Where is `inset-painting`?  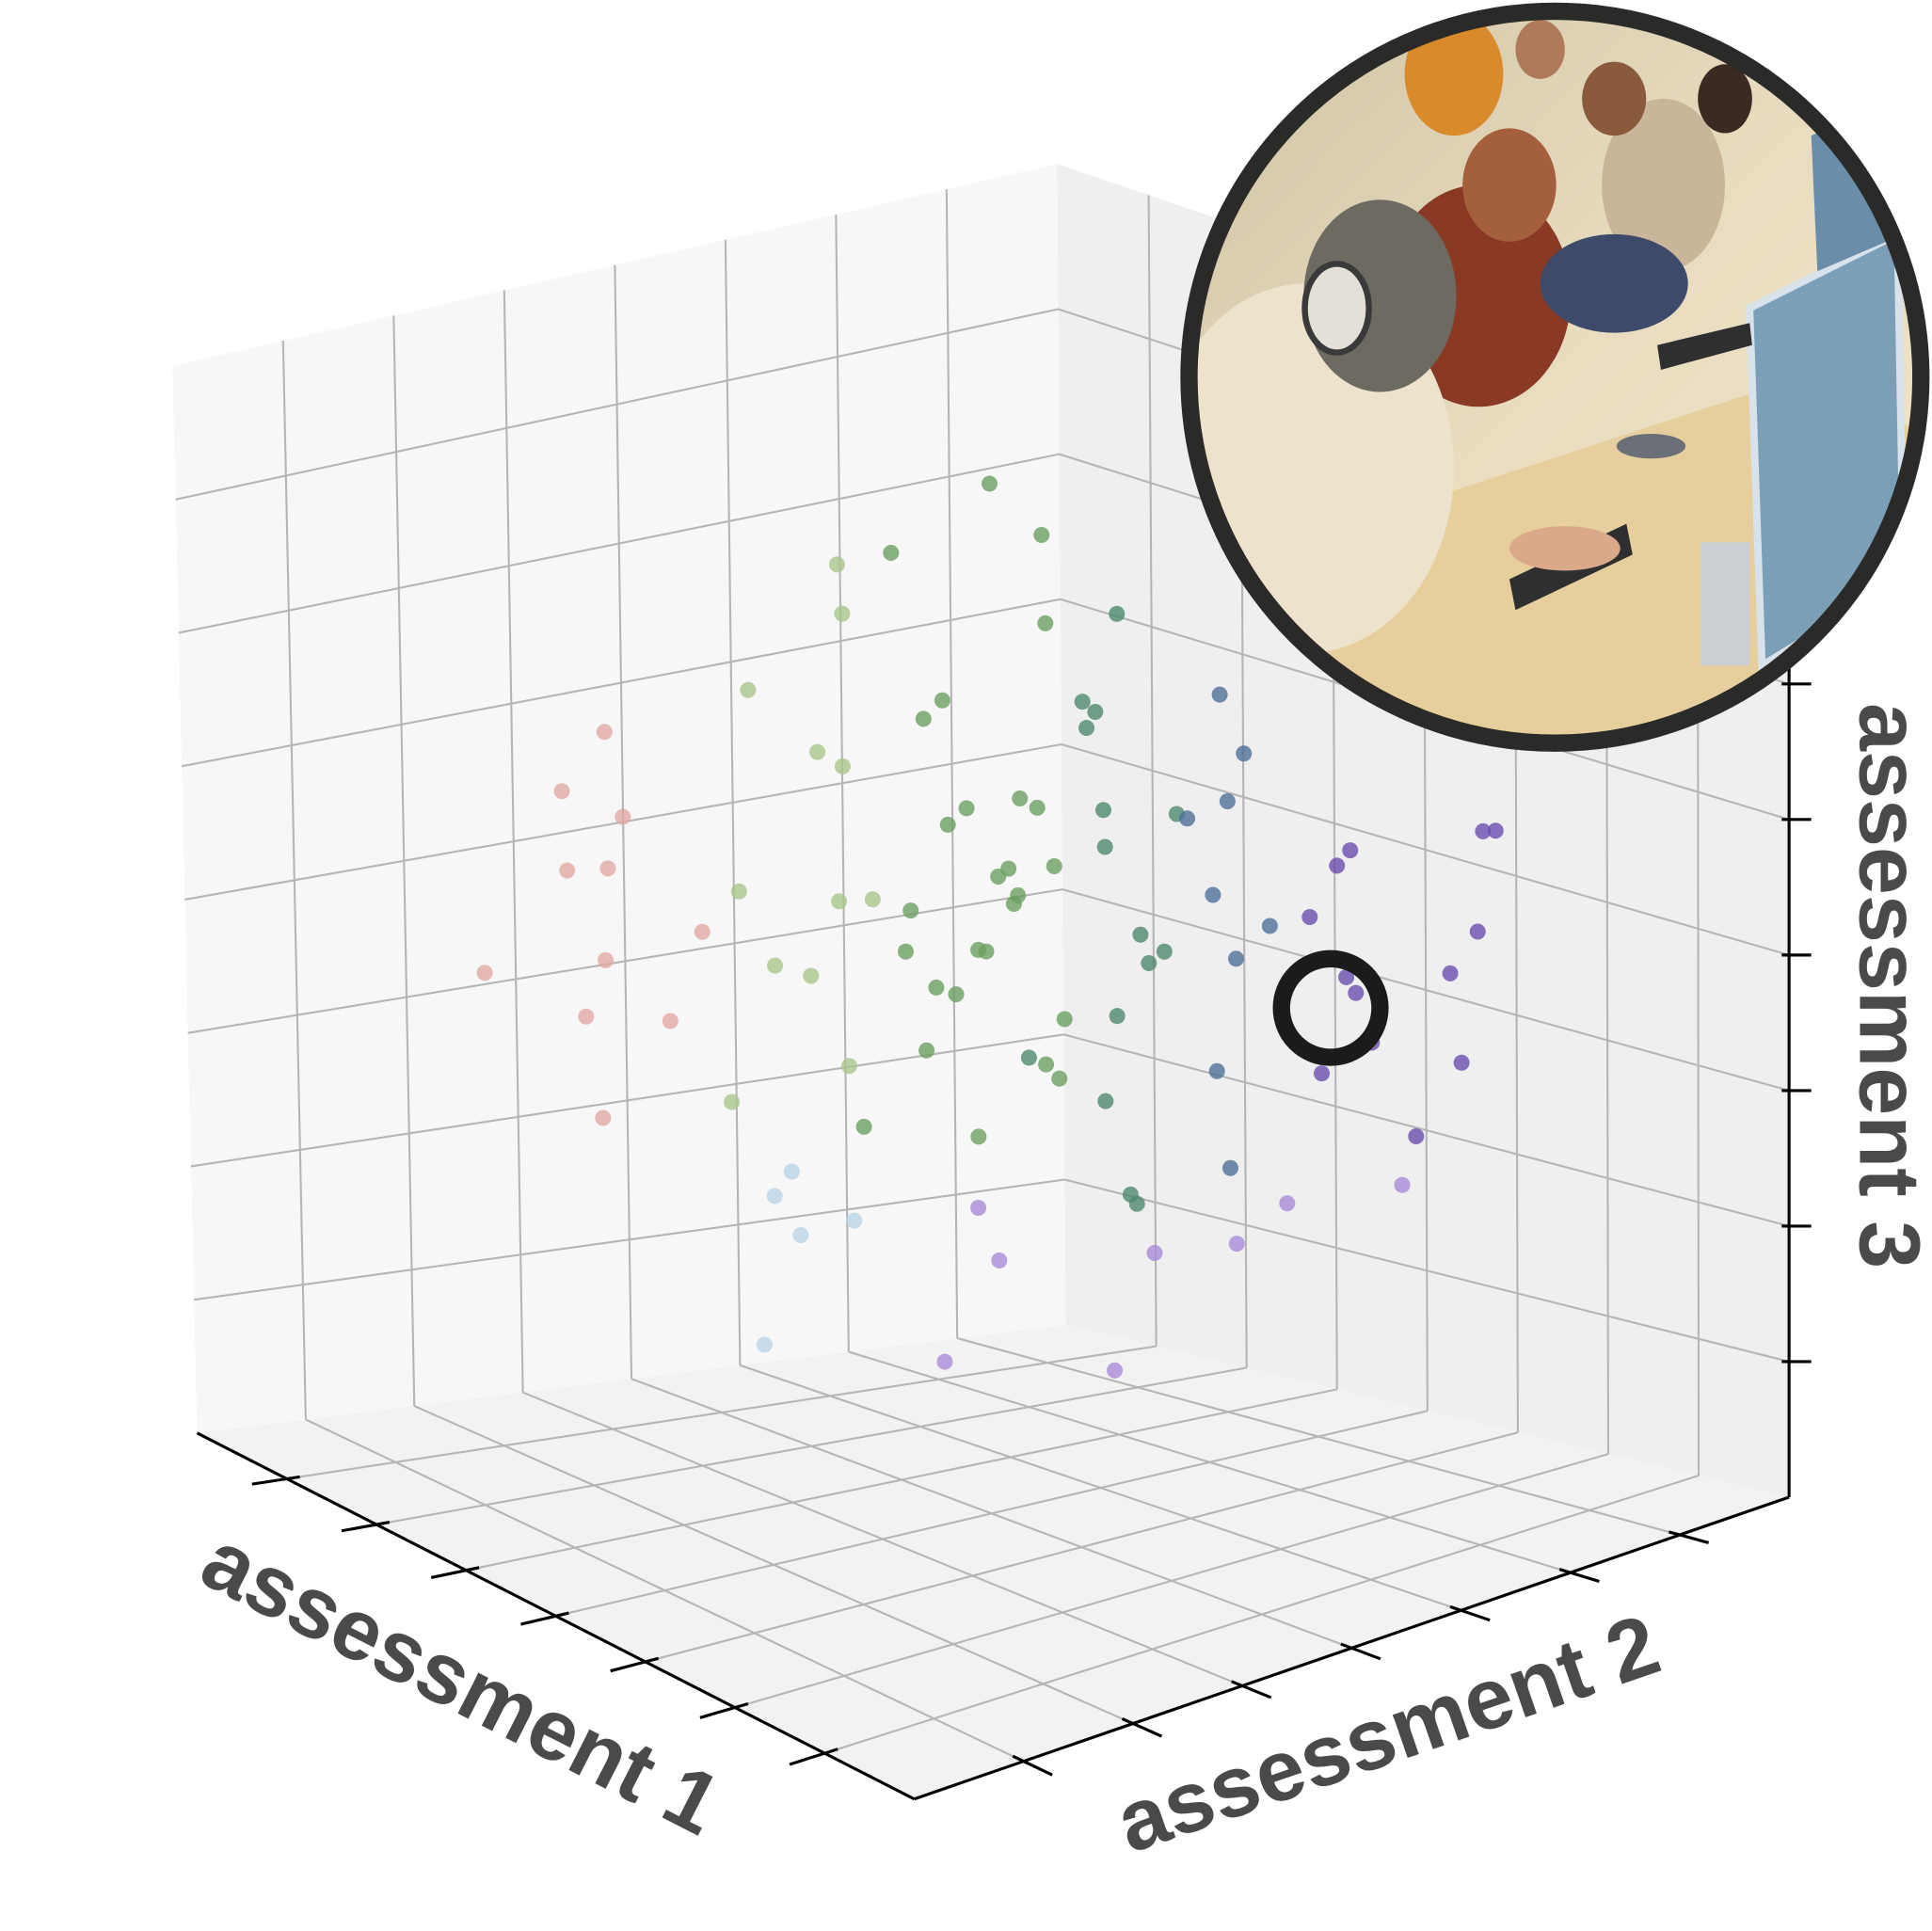 inset-painting is located at coordinates (1555, 377).